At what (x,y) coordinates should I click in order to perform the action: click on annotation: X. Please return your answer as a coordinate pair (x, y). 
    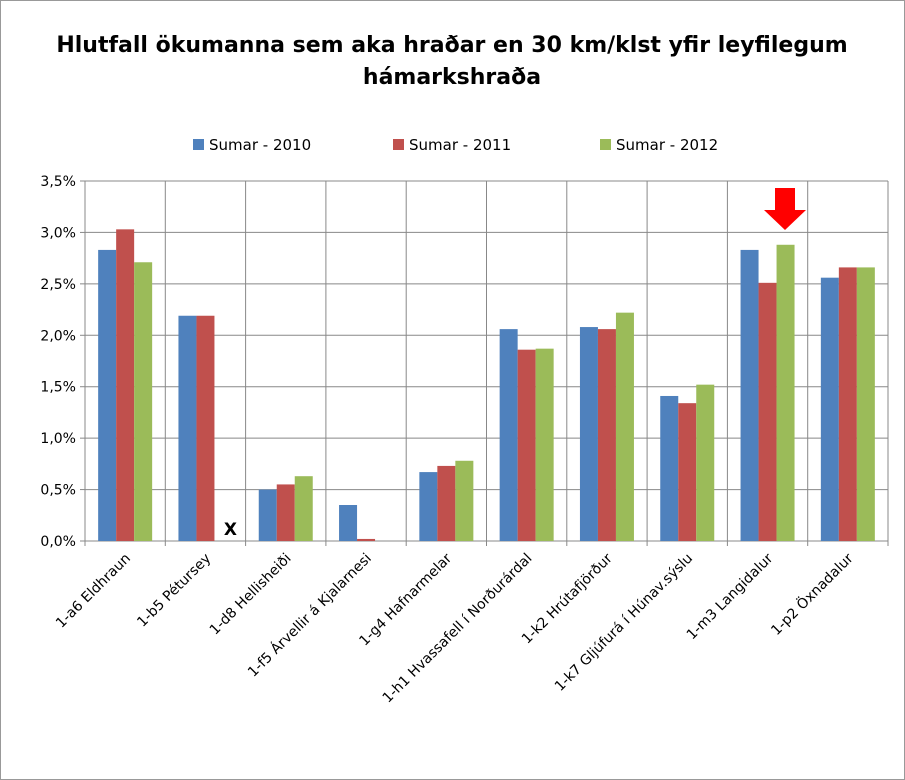
    Looking at the image, I should click on (230, 530).